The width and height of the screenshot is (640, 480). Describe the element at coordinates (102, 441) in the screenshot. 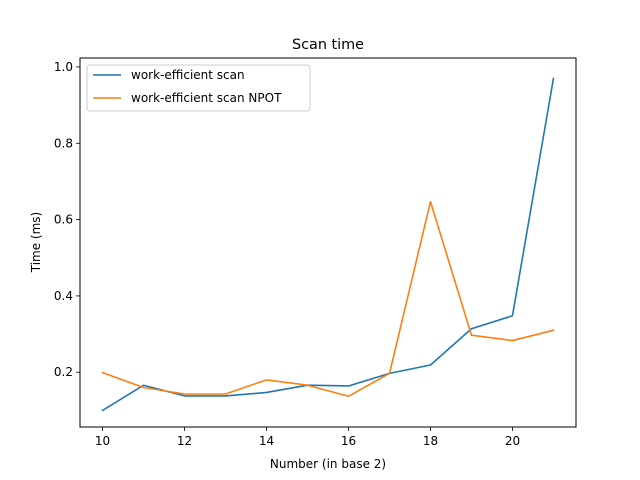

I see `x-tick-label: 10` at that location.